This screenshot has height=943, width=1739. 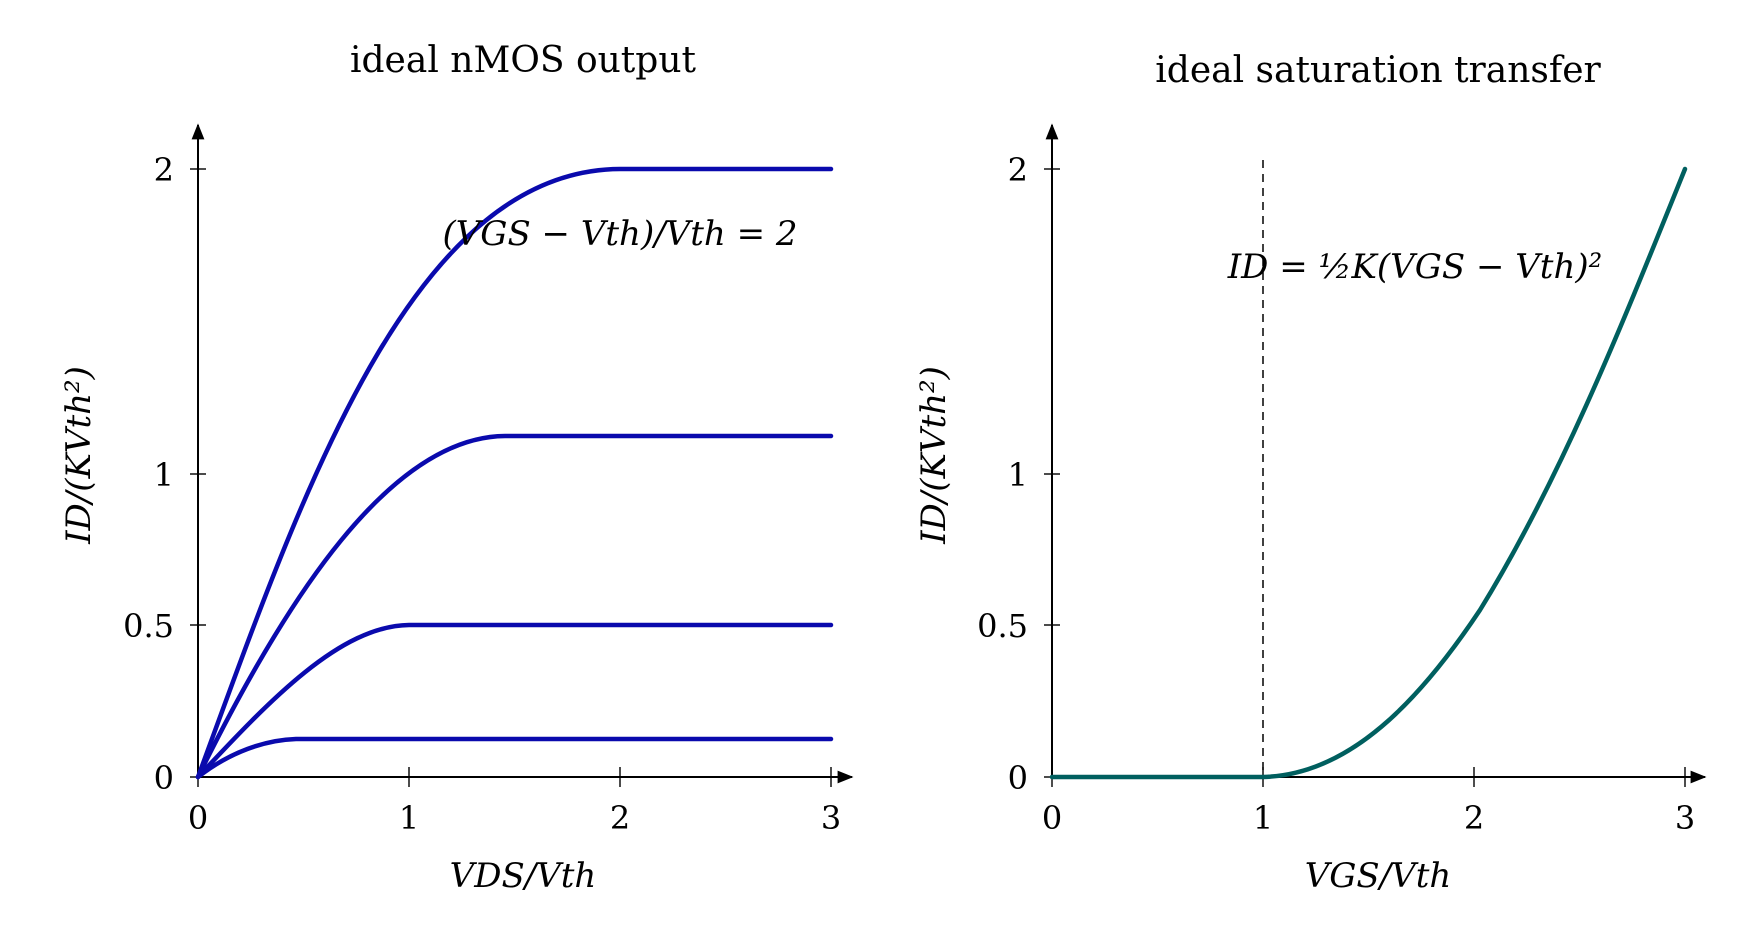 What do you see at coordinates (409, 818) in the screenshot?
I see `output-x-tick-label-1: 1` at bounding box center [409, 818].